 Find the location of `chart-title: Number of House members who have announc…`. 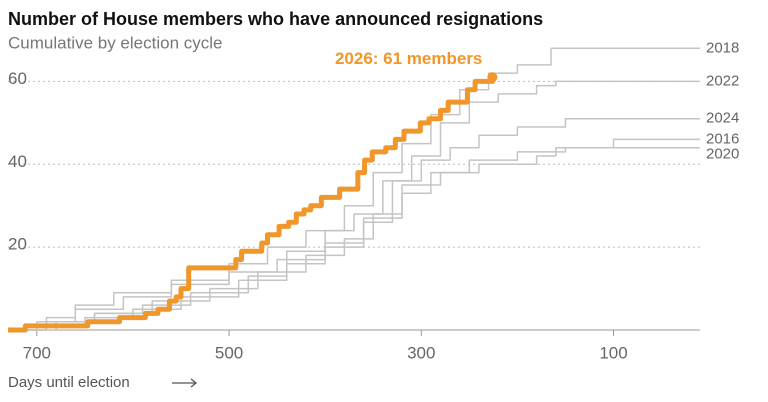

chart-title: Number of House members who have announc… is located at coordinates (275, 19).